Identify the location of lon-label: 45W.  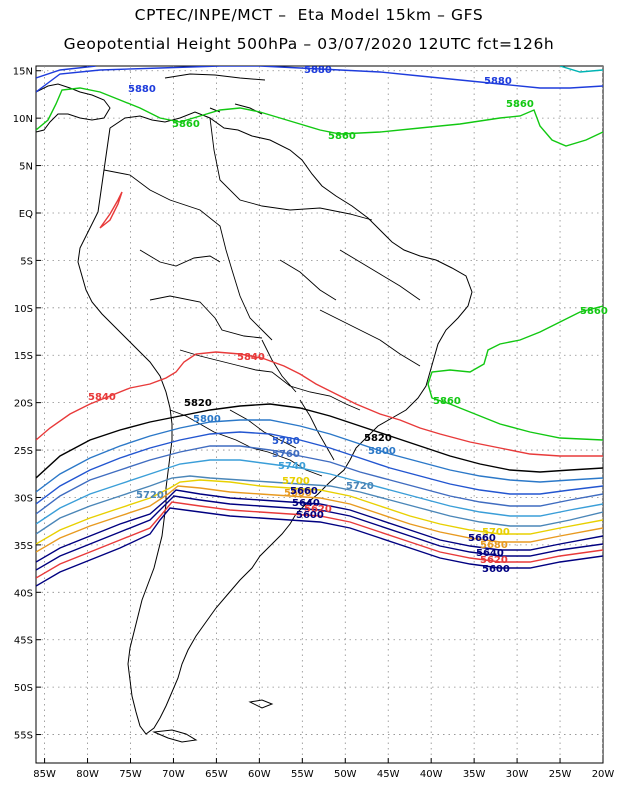
(388, 774).